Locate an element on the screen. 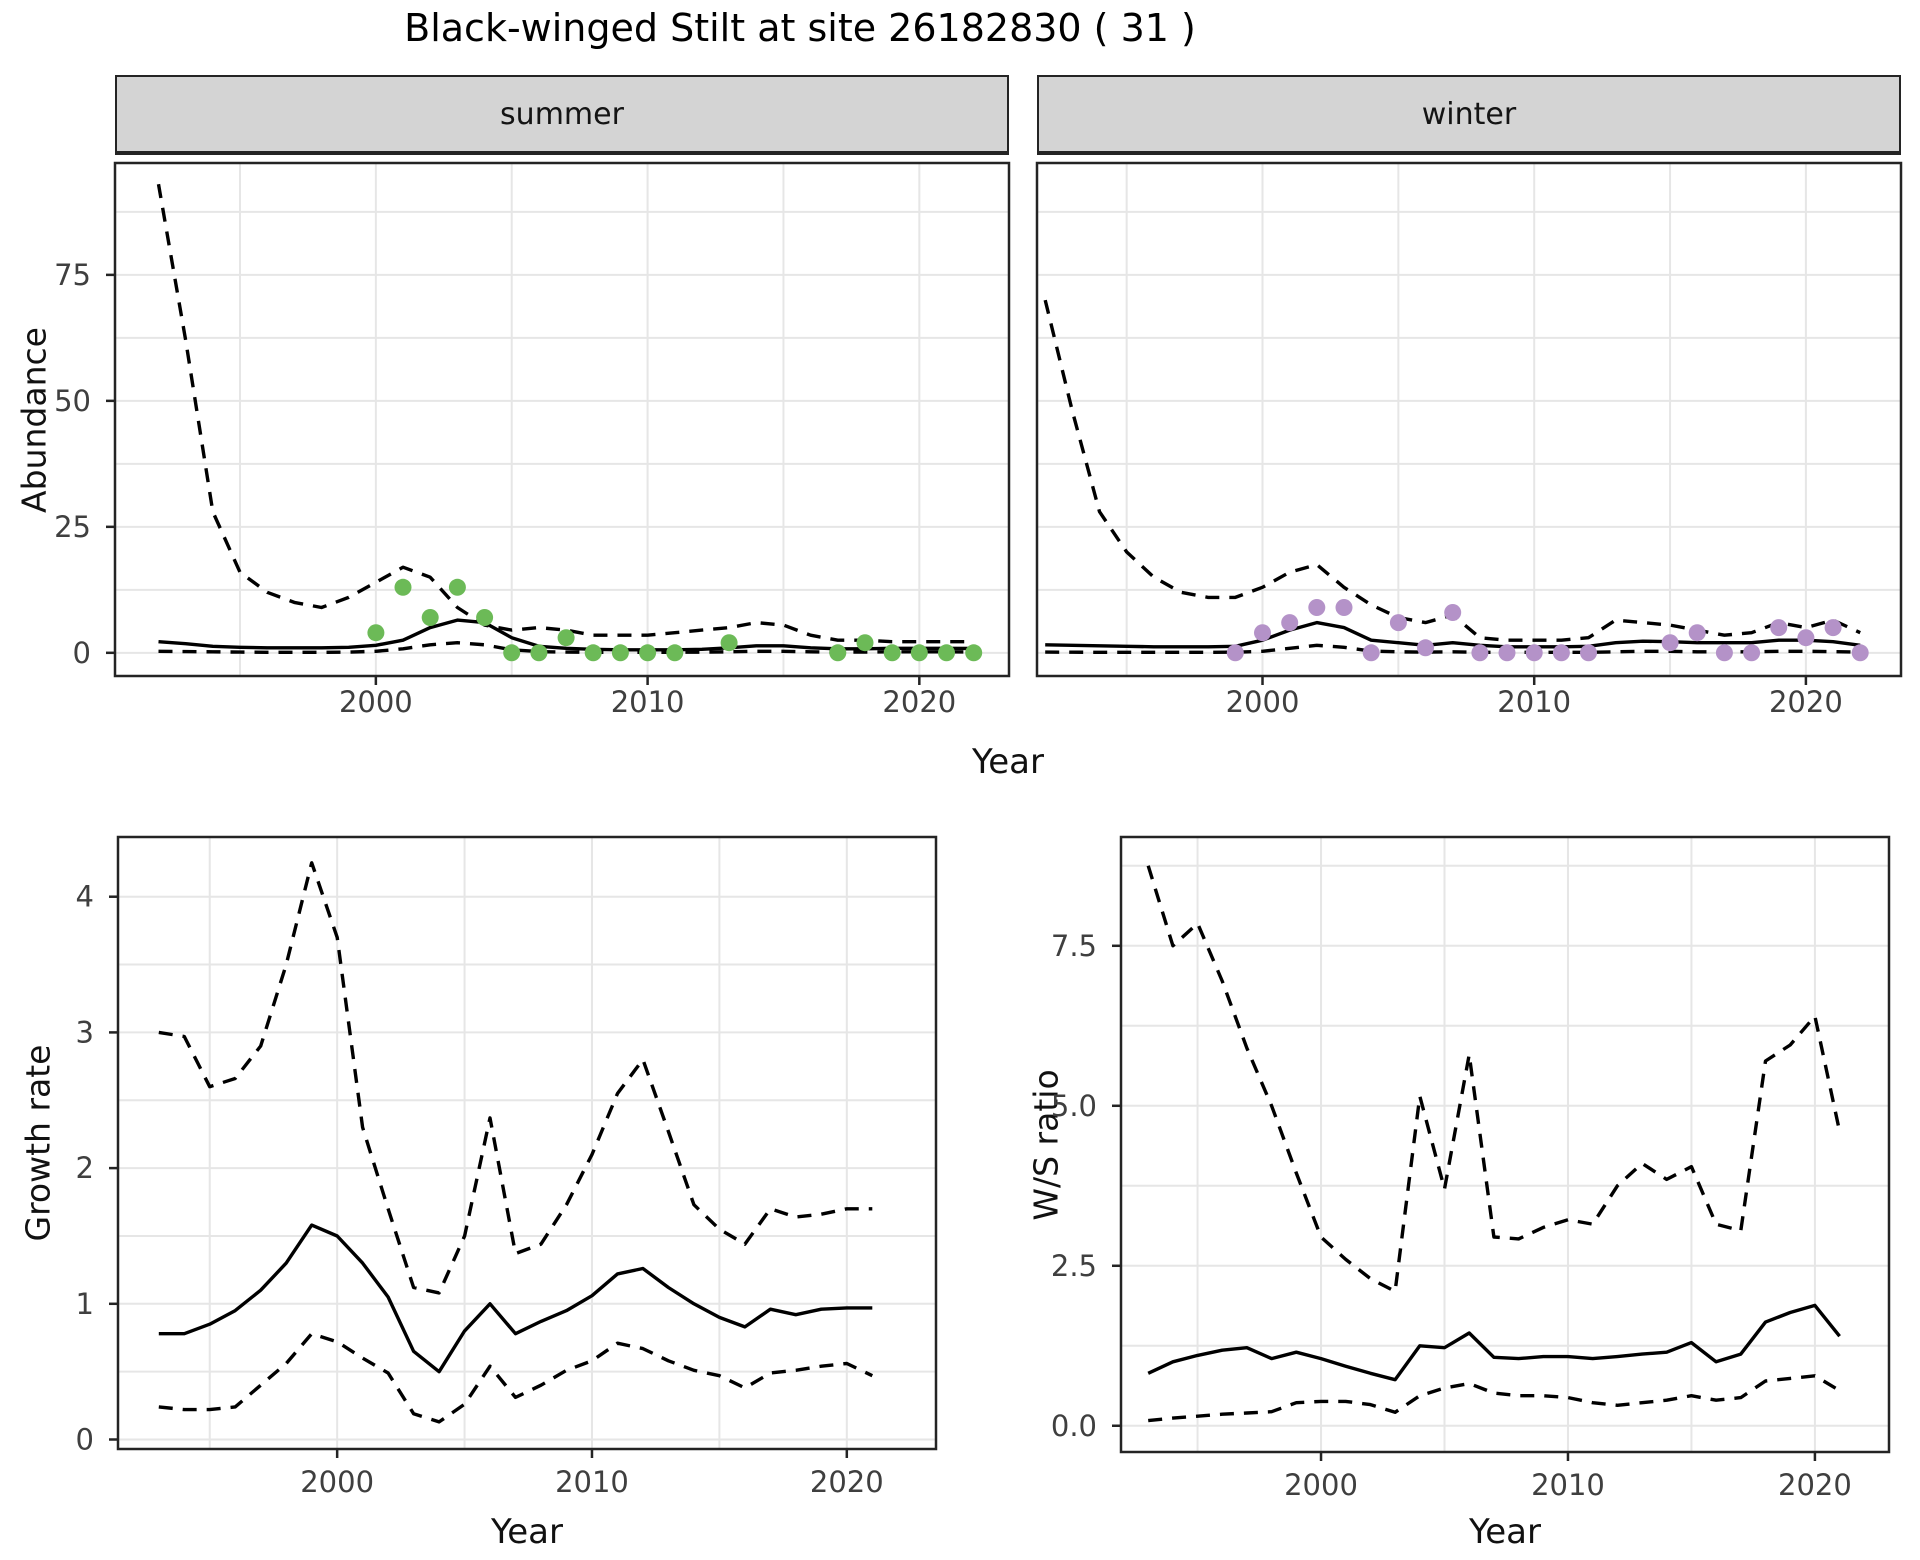 Image resolution: width=1920 pixels, height=1560 pixels. y-tick-label: 25 is located at coordinates (72, 527).